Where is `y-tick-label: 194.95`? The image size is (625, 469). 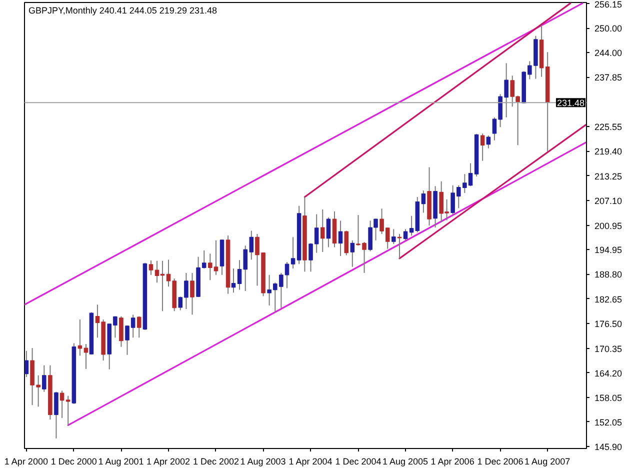 y-tick-label: 194.95 is located at coordinates (608, 249).